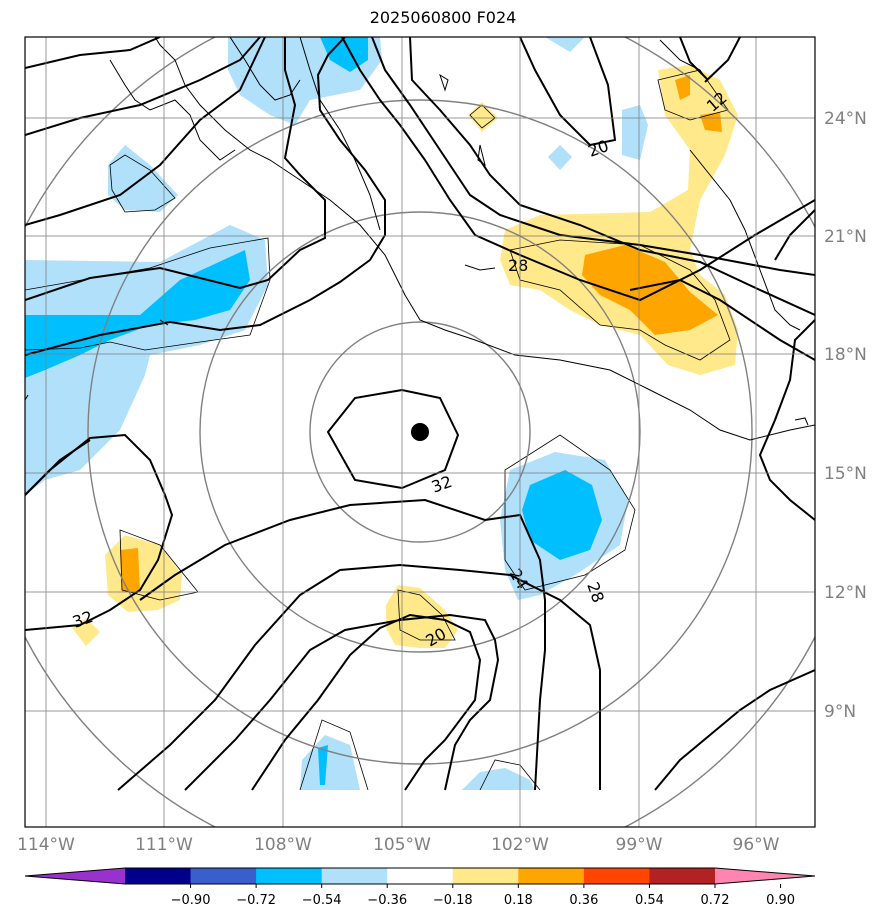 This screenshot has width=886, height=924. Describe the element at coordinates (845, 415) in the screenshot. I see `latitude-labels: 24°N 21°N 18°N 15°N 12°N 9°N` at that location.